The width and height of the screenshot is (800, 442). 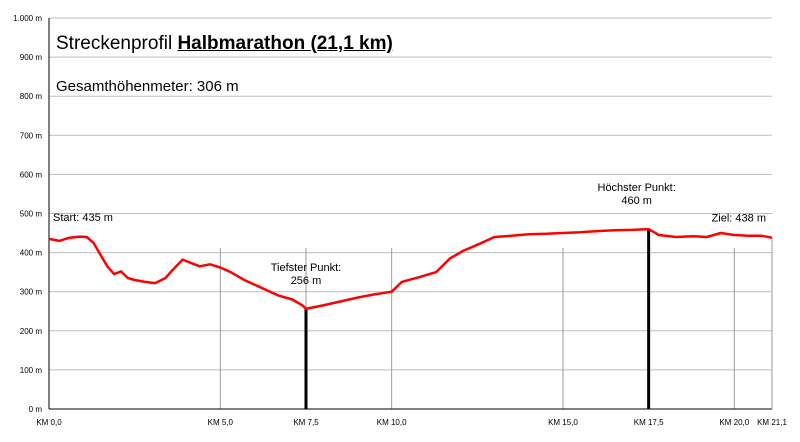 What do you see at coordinates (739, 219) in the screenshot?
I see `data-annotation: Ziel: 438 m` at bounding box center [739, 219].